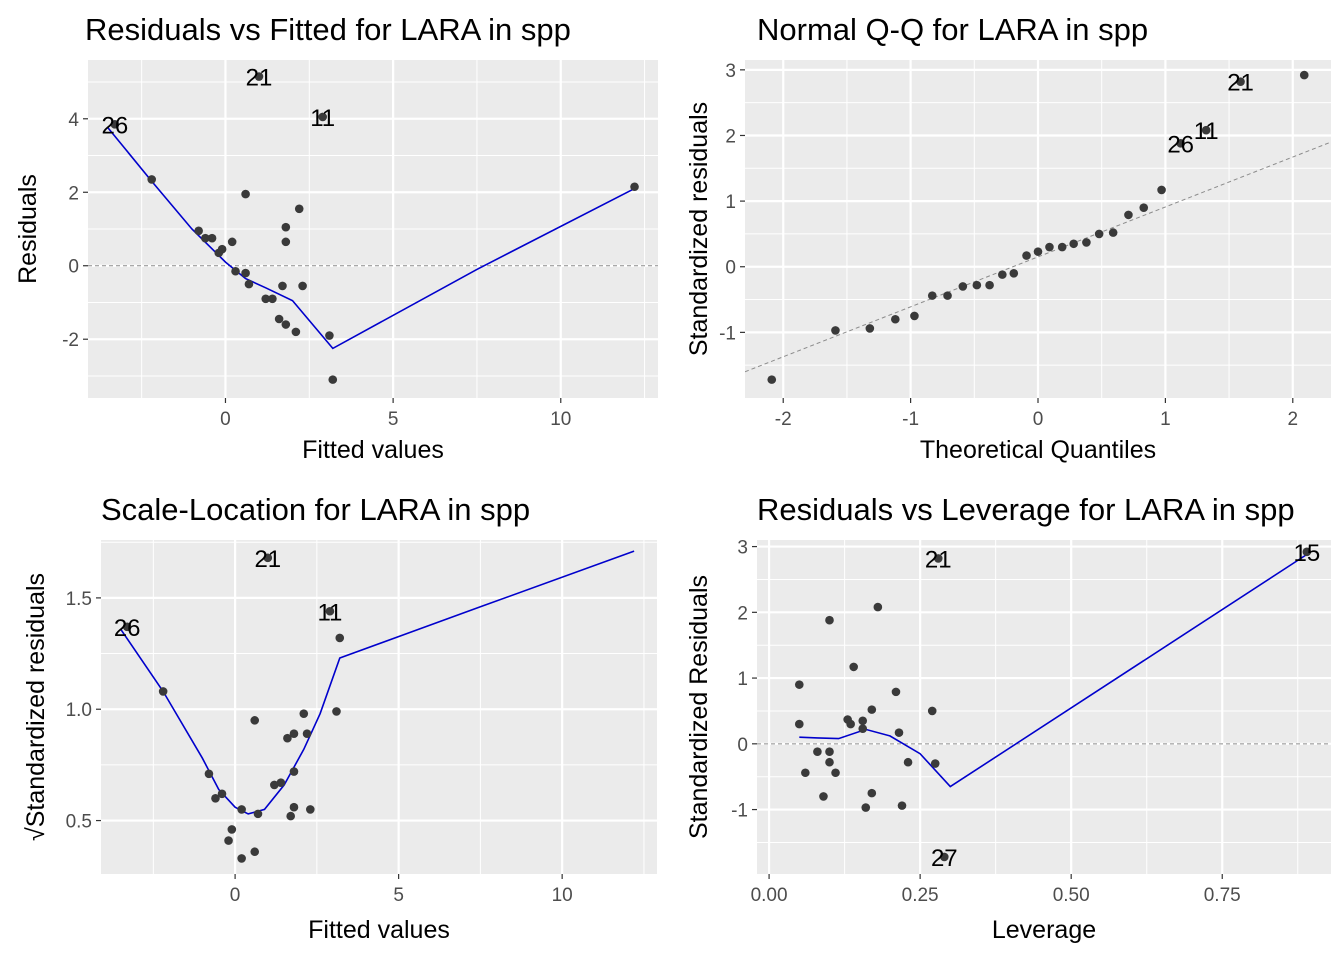 The height and width of the screenshot is (960, 1344). I want to click on x-tick-label: 2, so click(1292, 419).